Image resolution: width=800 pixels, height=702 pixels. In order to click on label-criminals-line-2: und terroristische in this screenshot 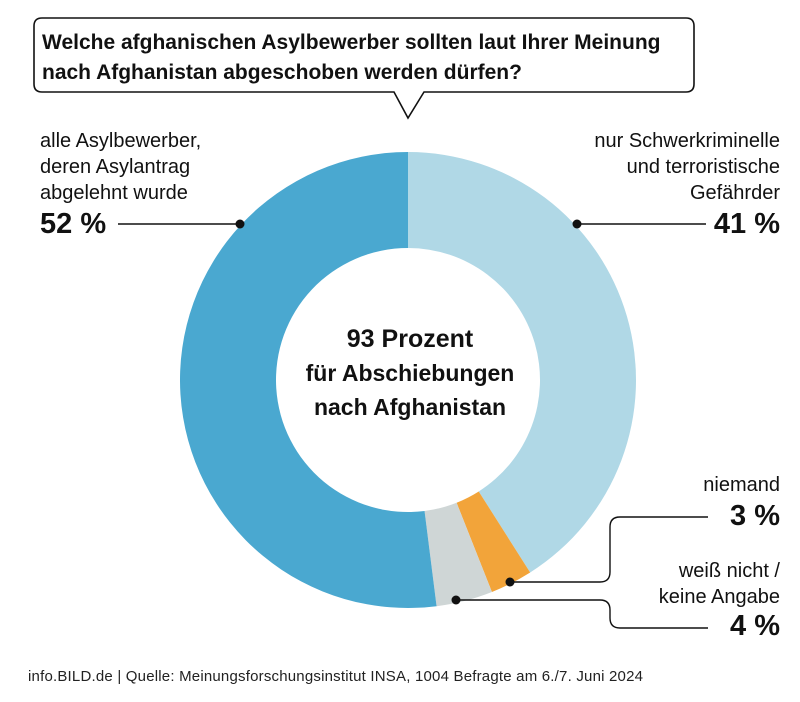, I will do `click(703, 167)`.